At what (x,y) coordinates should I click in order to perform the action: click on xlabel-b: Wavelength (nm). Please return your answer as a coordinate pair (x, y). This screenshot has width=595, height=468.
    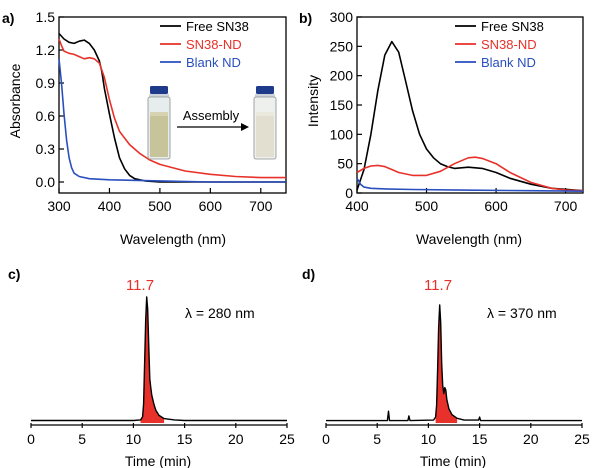
    Looking at the image, I should click on (469, 239).